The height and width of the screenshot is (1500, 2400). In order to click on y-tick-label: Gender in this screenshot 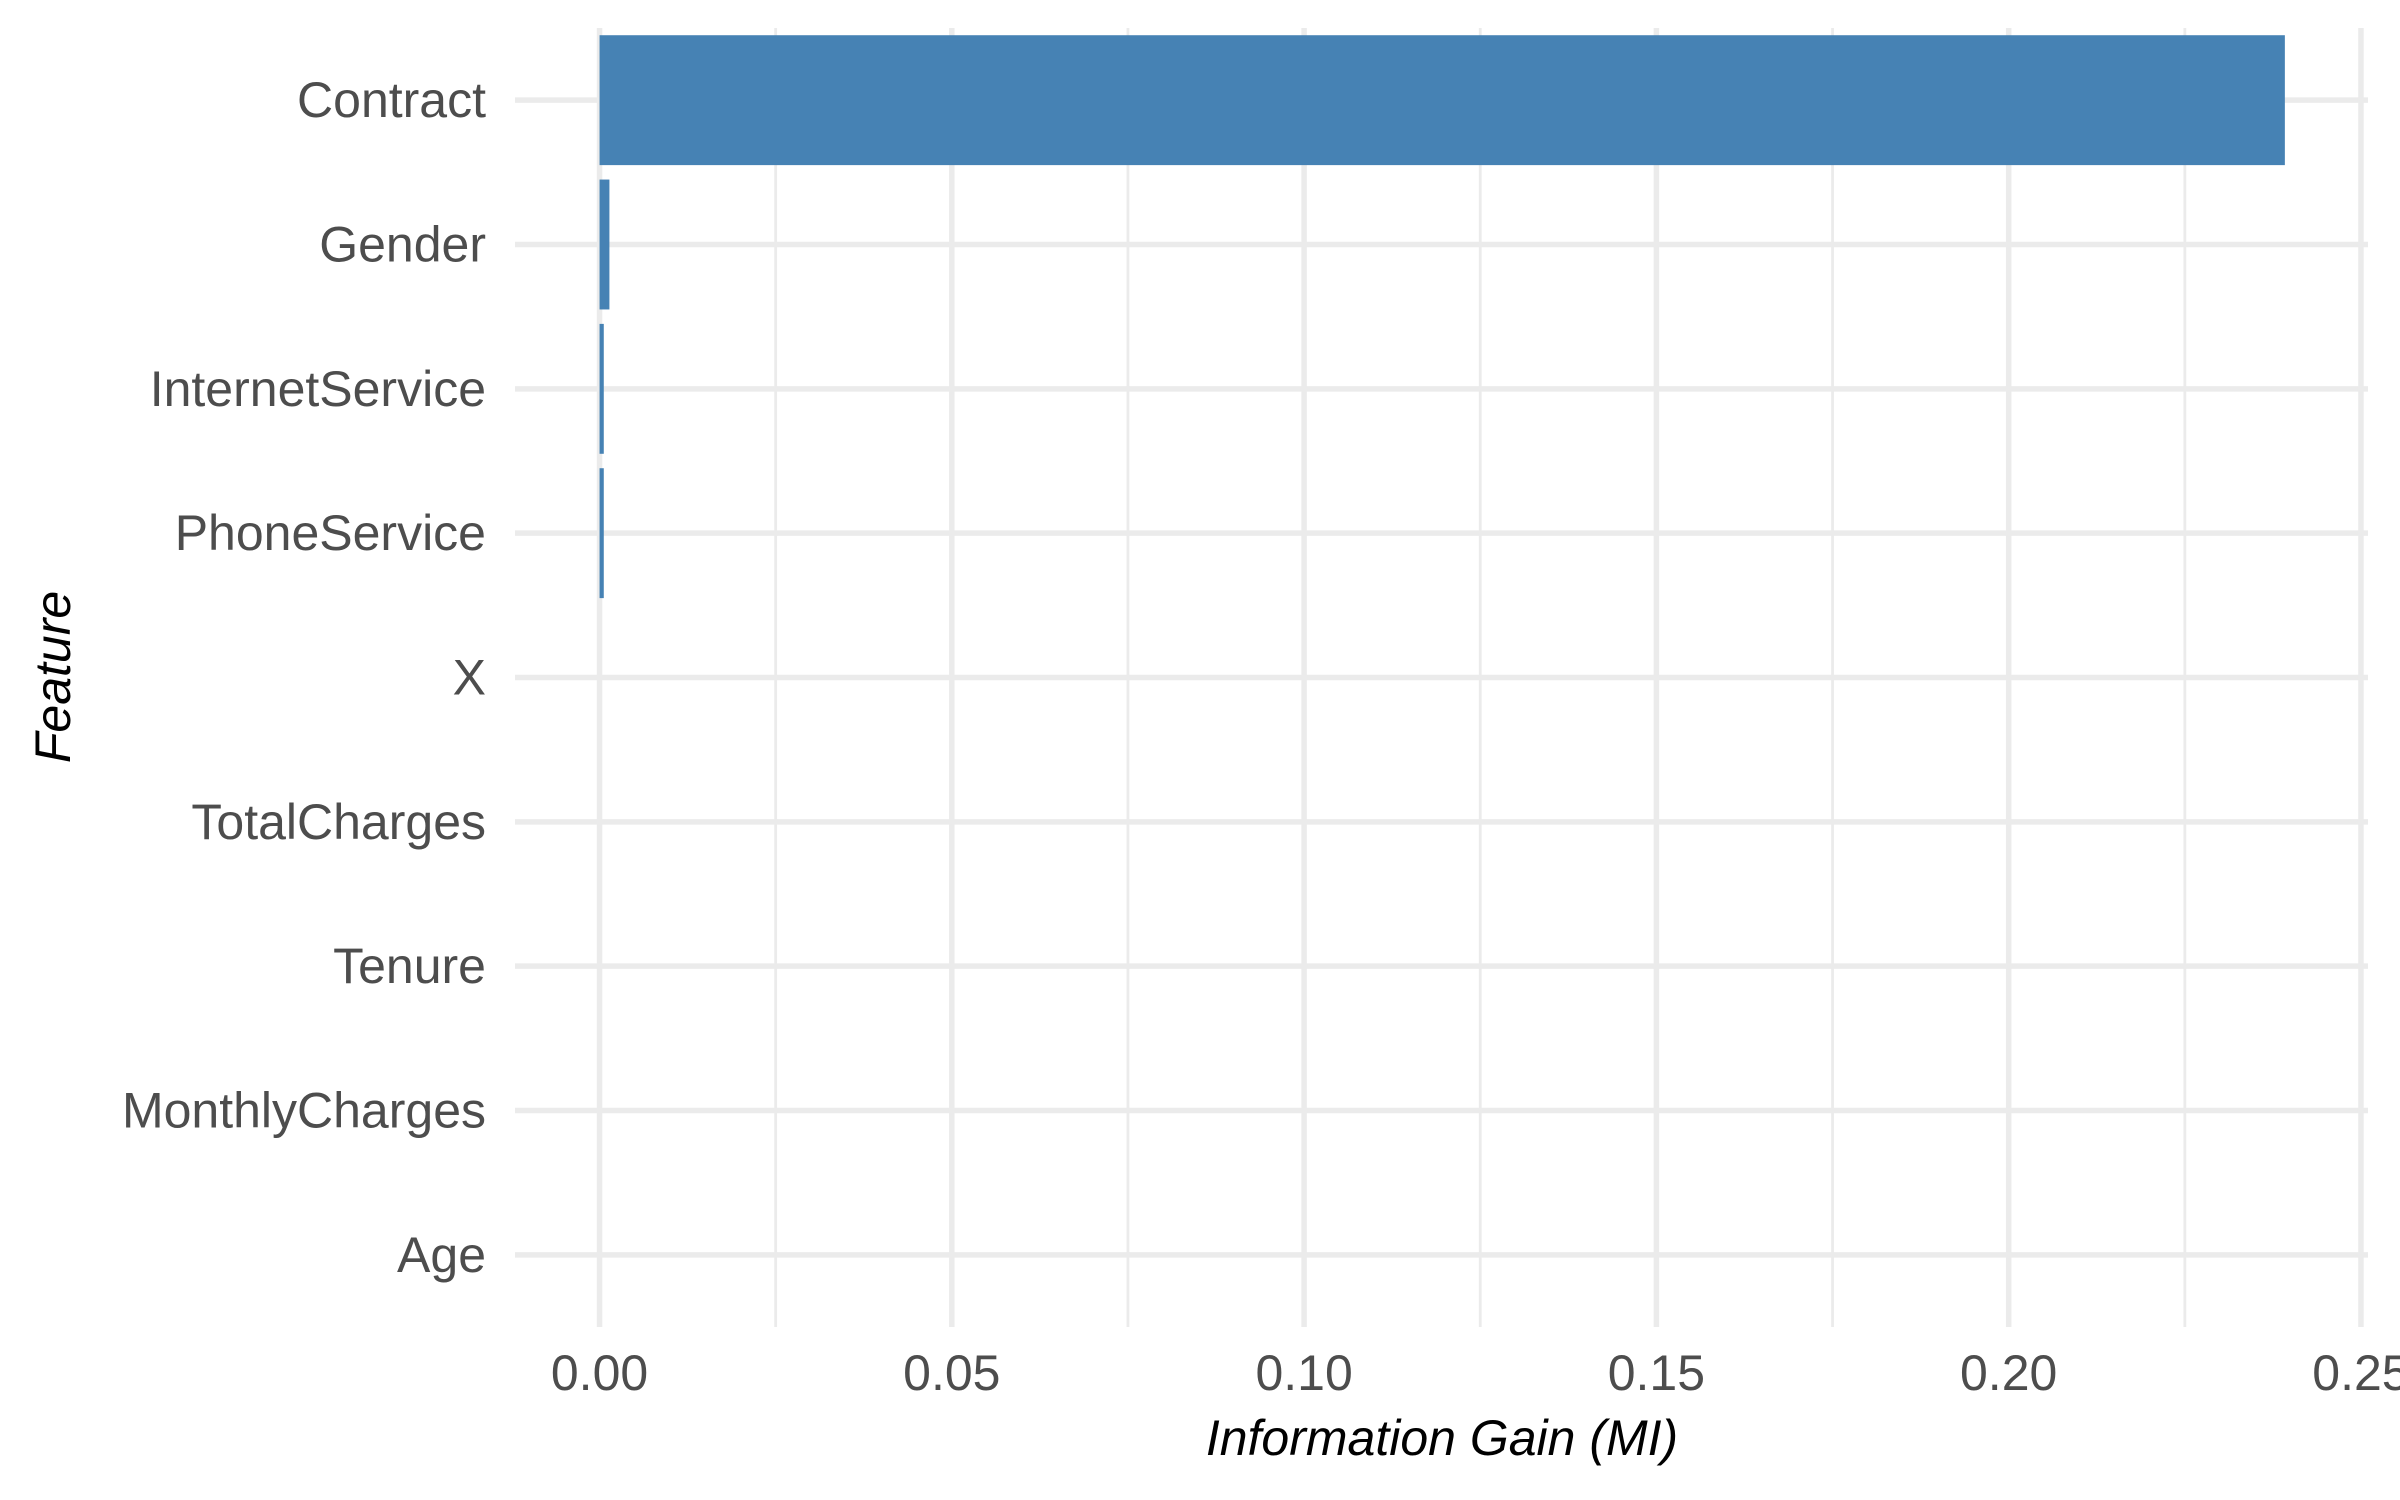, I will do `click(402, 245)`.